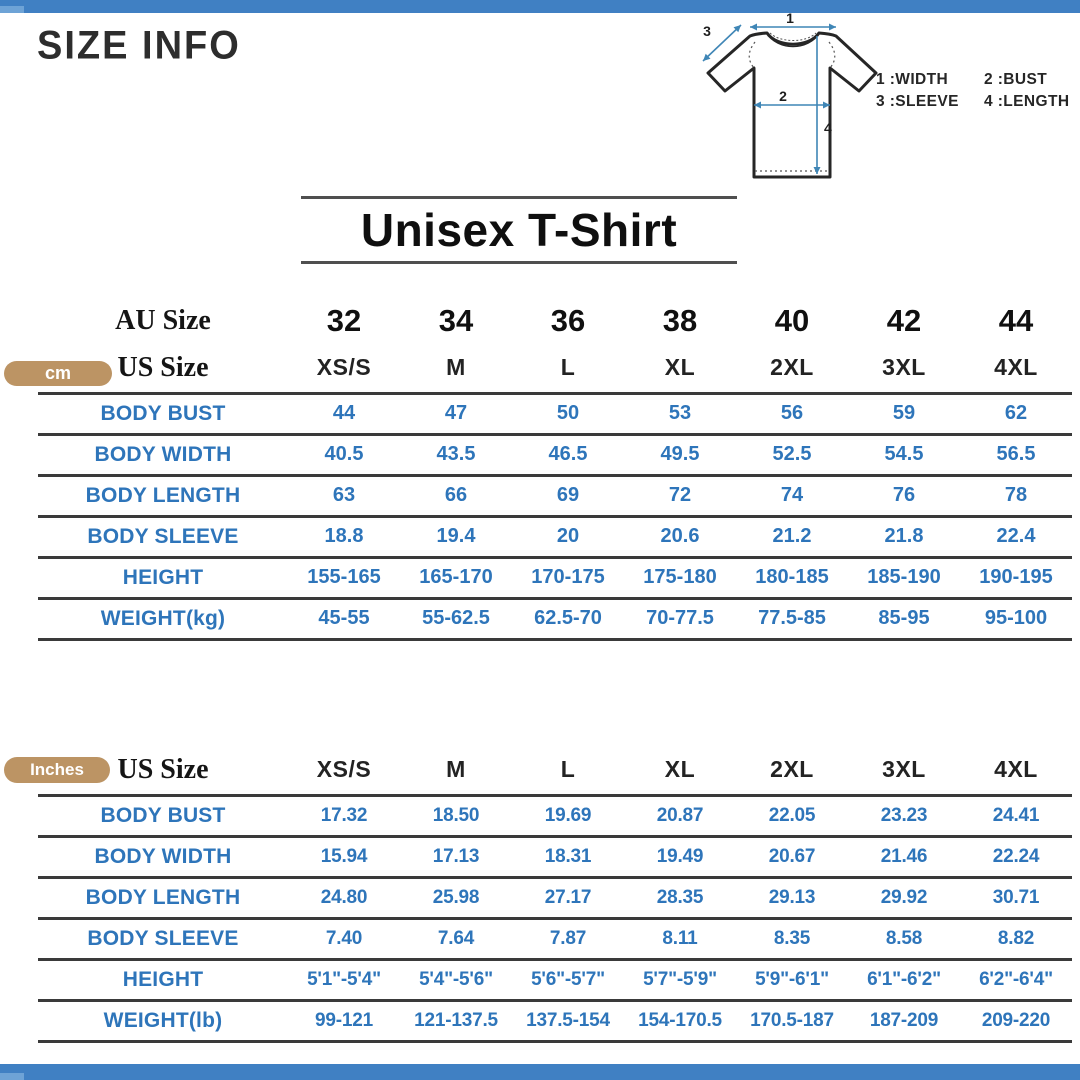 The height and width of the screenshot is (1080, 1080). Describe the element at coordinates (792, 577) in the screenshot. I see `size-value: 180-185` at that location.